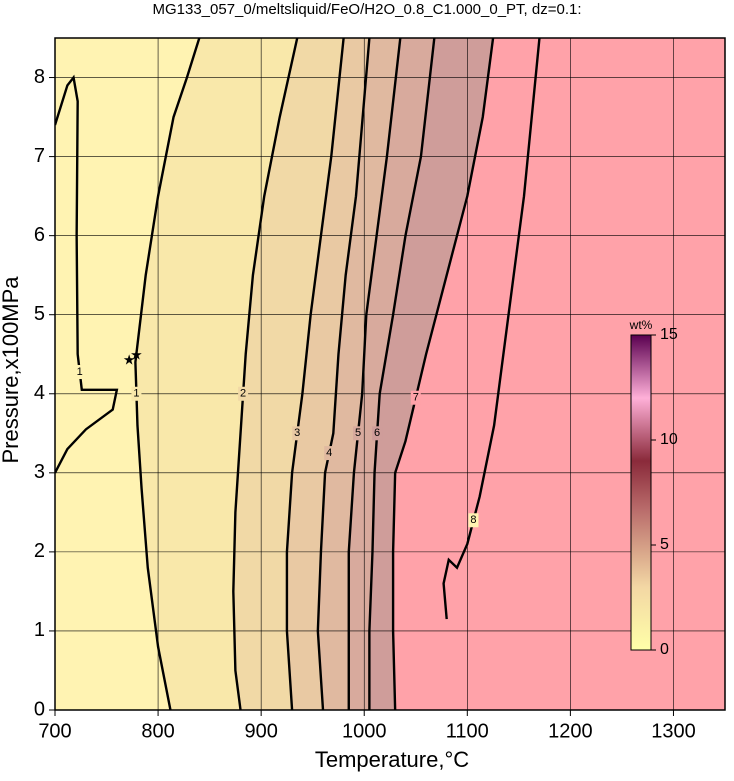 The width and height of the screenshot is (734, 781). What do you see at coordinates (664, 544) in the screenshot?
I see `colorbar-tick-label: 5` at bounding box center [664, 544].